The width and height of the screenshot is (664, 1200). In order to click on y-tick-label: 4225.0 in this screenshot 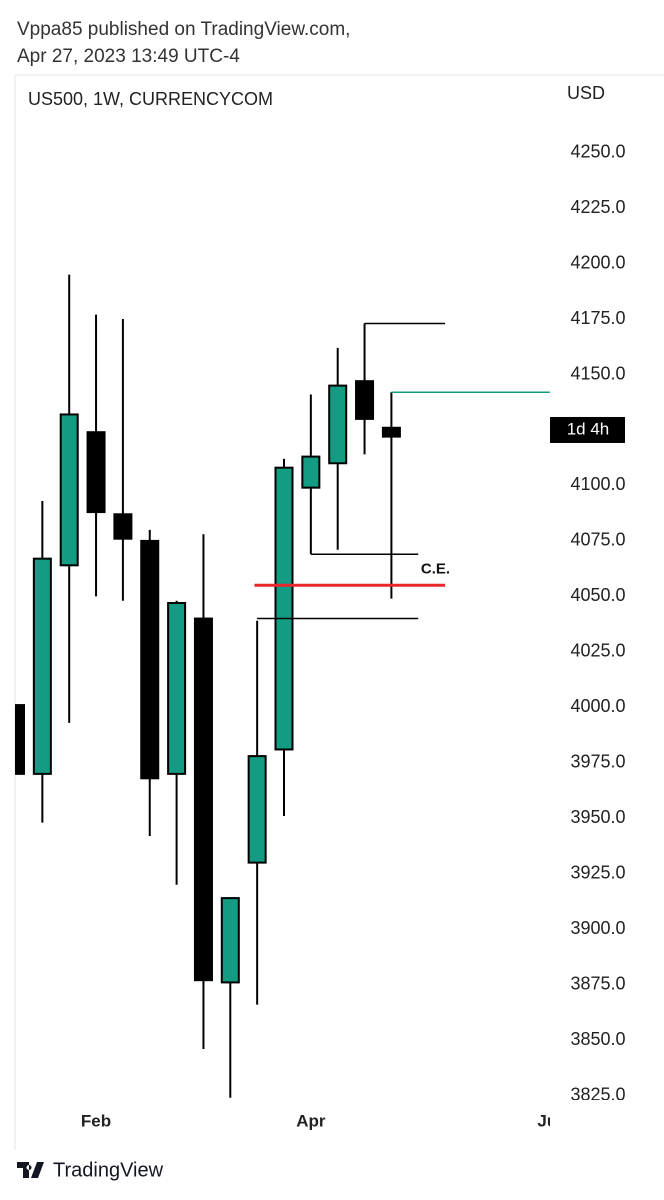, I will do `click(597, 207)`.